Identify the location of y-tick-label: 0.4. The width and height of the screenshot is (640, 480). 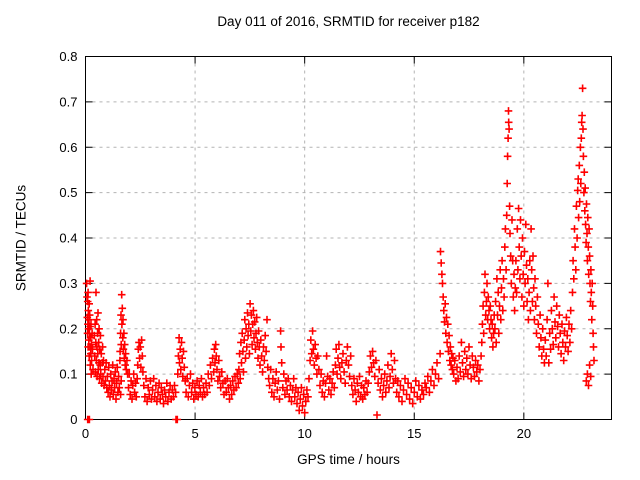
(68, 238).